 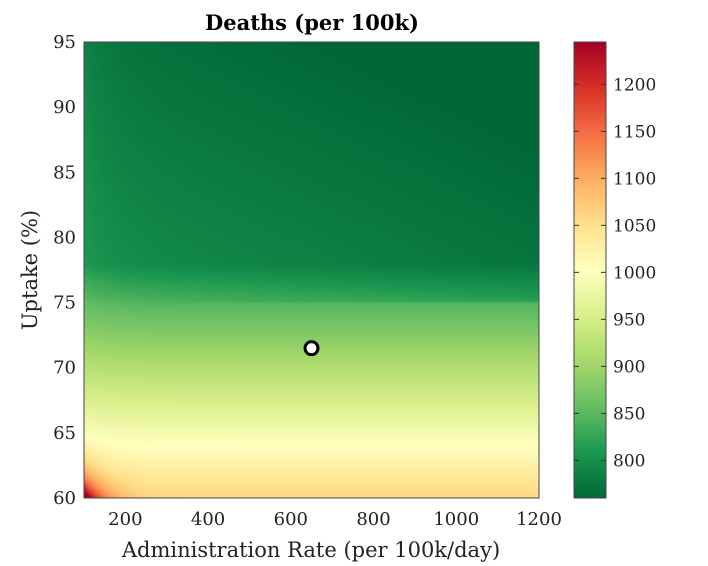 I want to click on colorbar-tick-label: 1200, so click(x=634, y=85).